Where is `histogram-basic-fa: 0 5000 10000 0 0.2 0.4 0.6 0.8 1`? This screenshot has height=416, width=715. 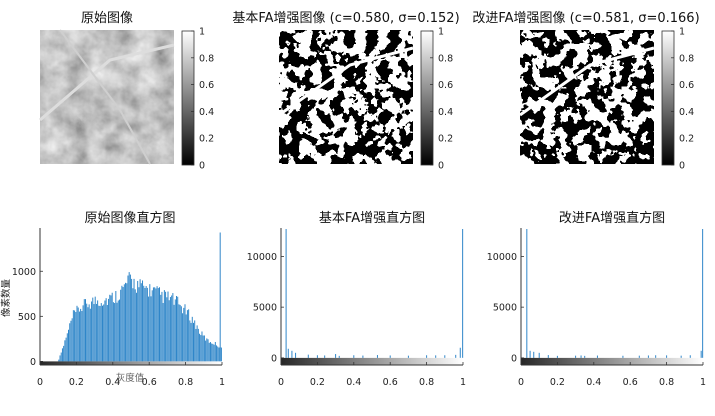
histogram-basic-fa: 0 5000 10000 0 0.2 0.4 0.6 0.8 1 is located at coordinates (356, 308).